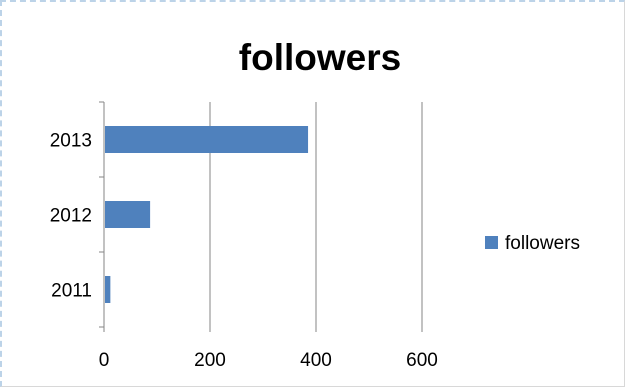 Image resolution: width=625 pixels, height=389 pixels. What do you see at coordinates (210, 360) in the screenshot?
I see `x-tick-label: 200` at bounding box center [210, 360].